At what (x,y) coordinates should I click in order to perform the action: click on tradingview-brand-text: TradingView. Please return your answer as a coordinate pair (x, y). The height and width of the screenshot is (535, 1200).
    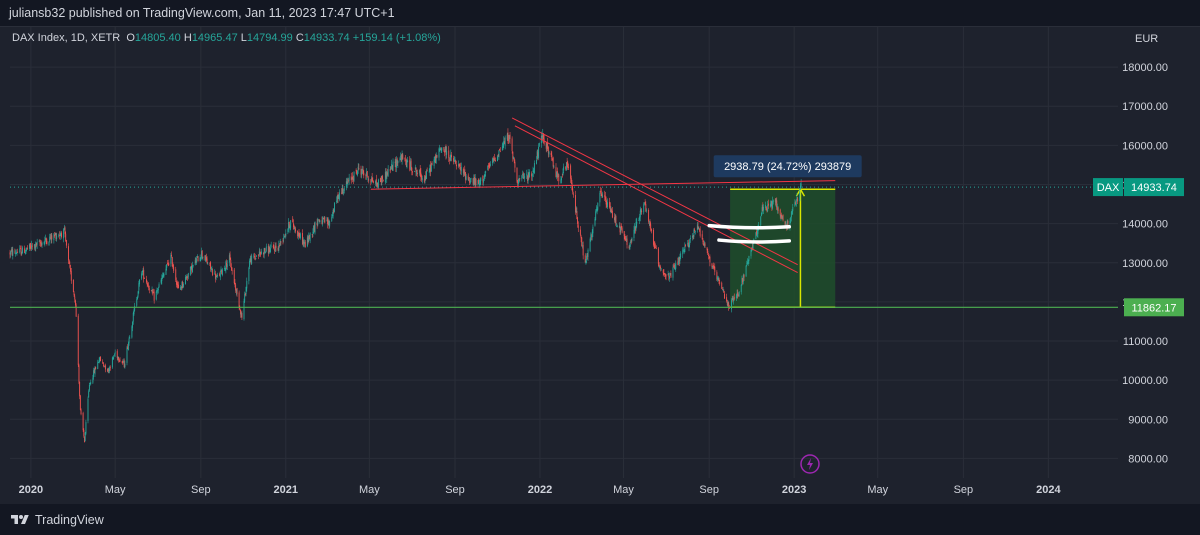
    Looking at the image, I should click on (69, 520).